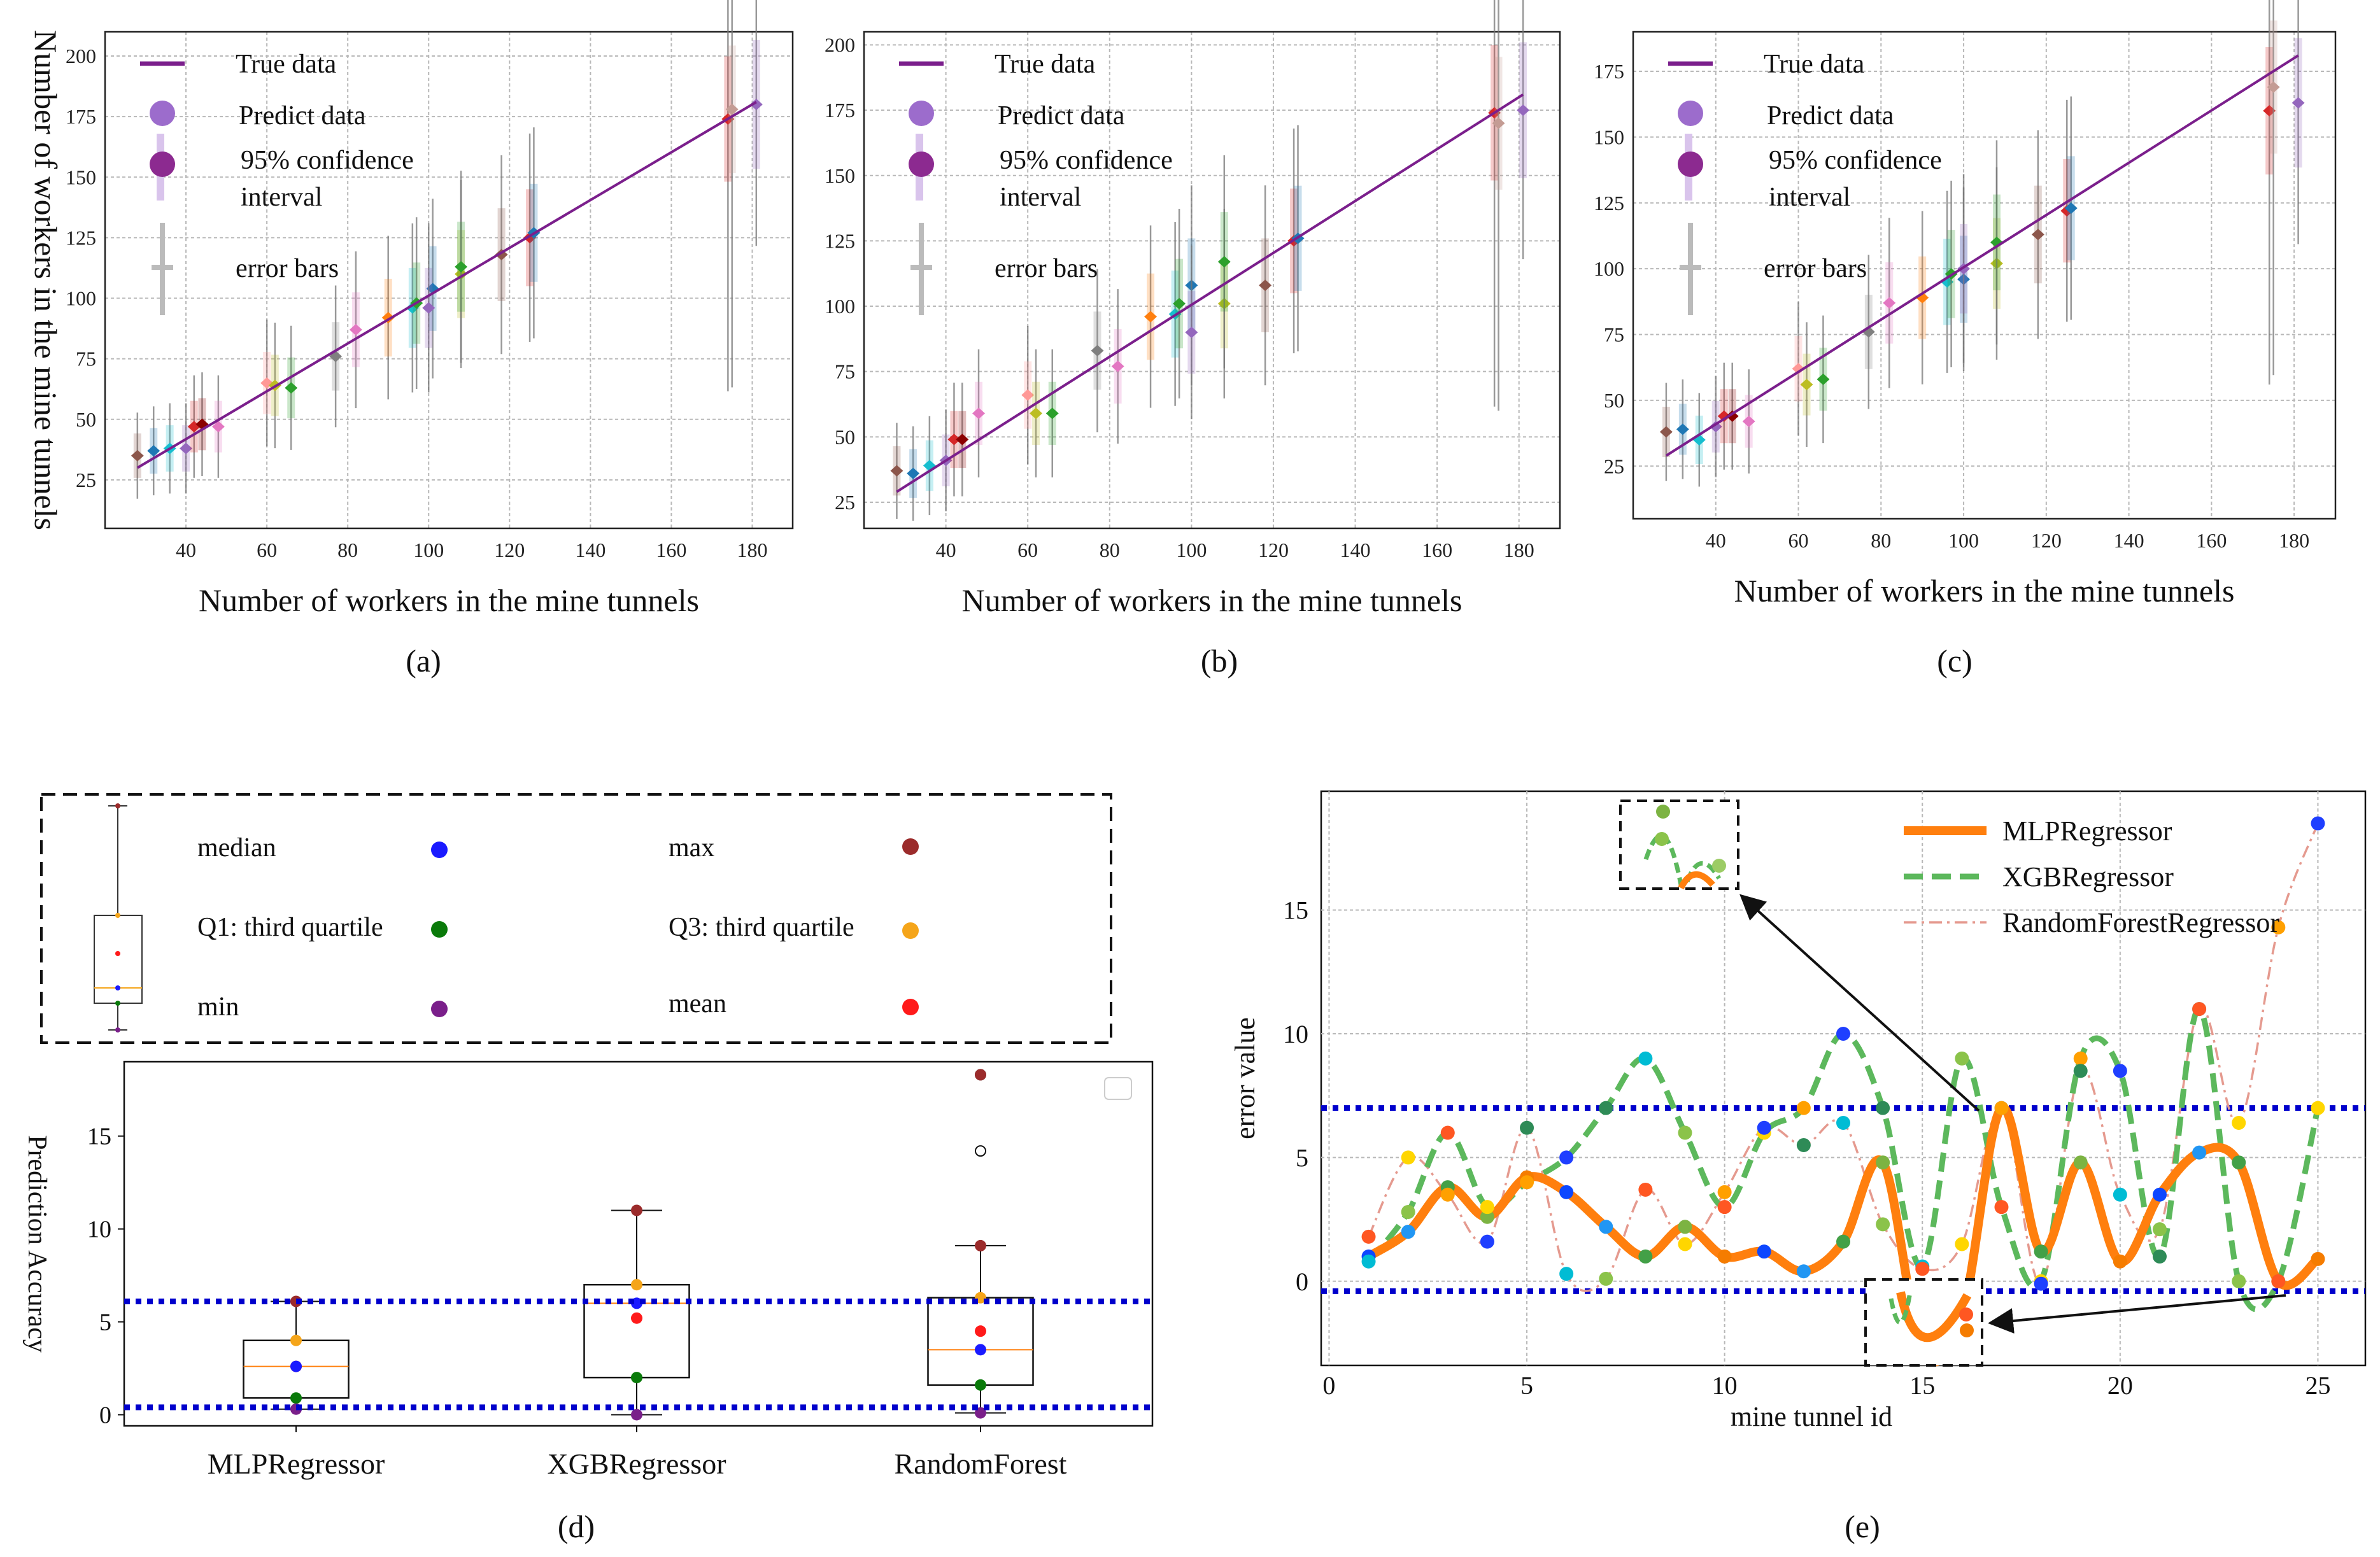 This screenshot has height=1557, width=2380. Describe the element at coordinates (636, 1464) in the screenshot. I see `x-tick-label: XGBRegressor` at that location.